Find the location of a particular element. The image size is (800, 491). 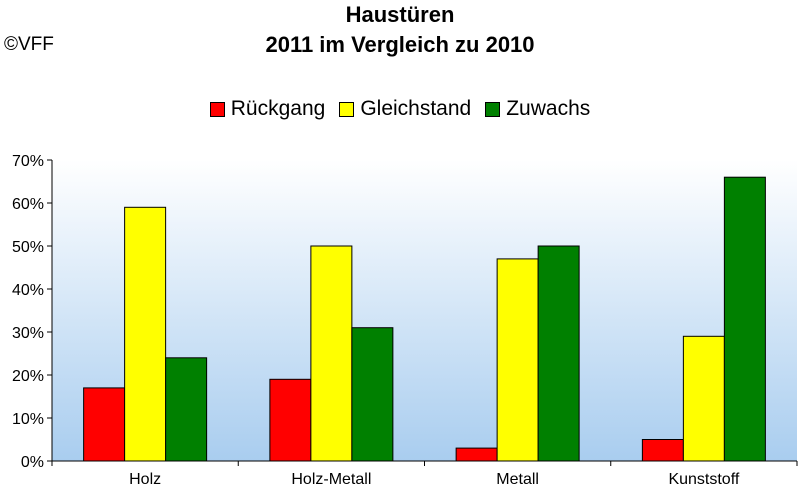

legend-label-gleichstand: Gleichstand is located at coordinates (416, 108).